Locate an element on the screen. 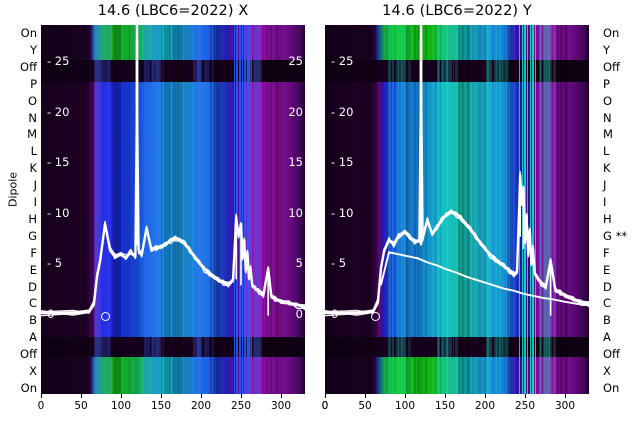 This screenshot has width=640, height=440. category-tick-label: F is located at coordinates (33, 252).